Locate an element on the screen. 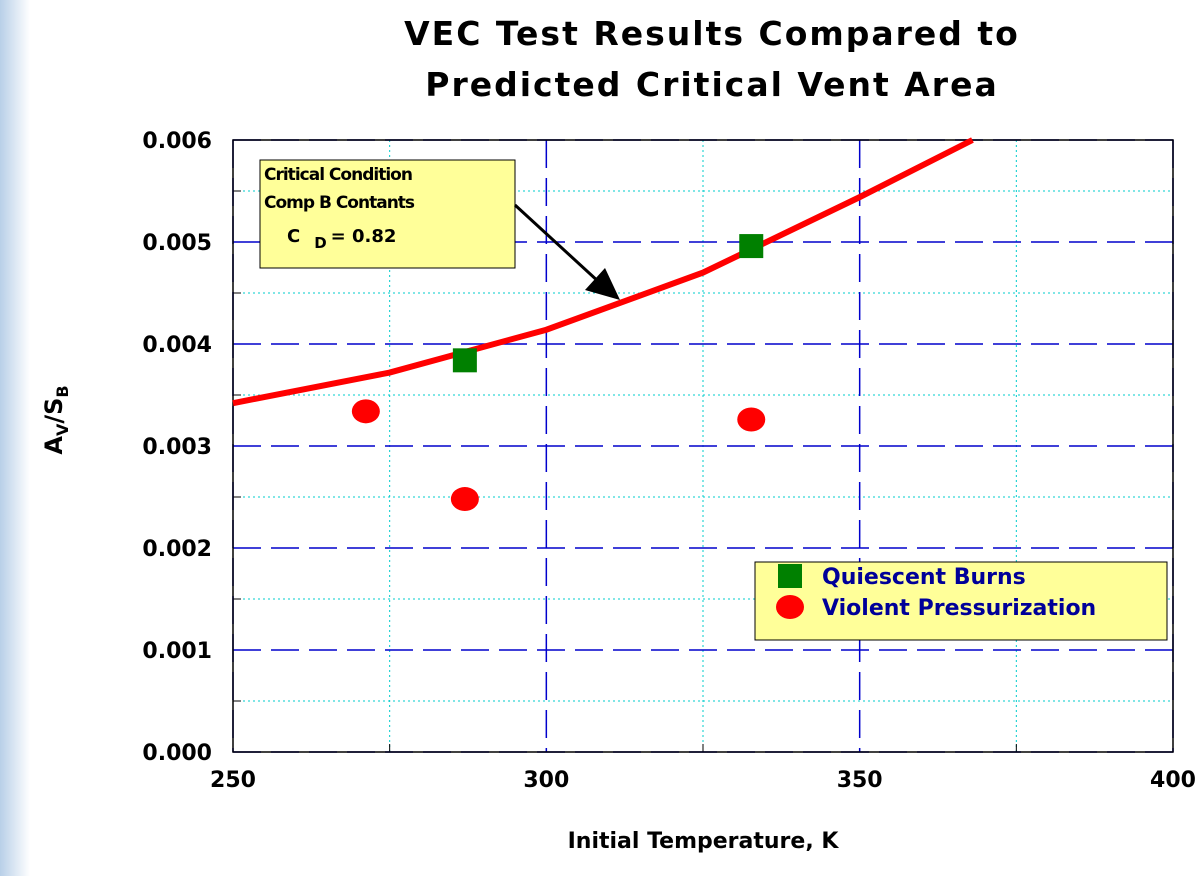 This screenshot has width=1203, height=876. annotation-text: C D = 0.82 is located at coordinates (341, 239).